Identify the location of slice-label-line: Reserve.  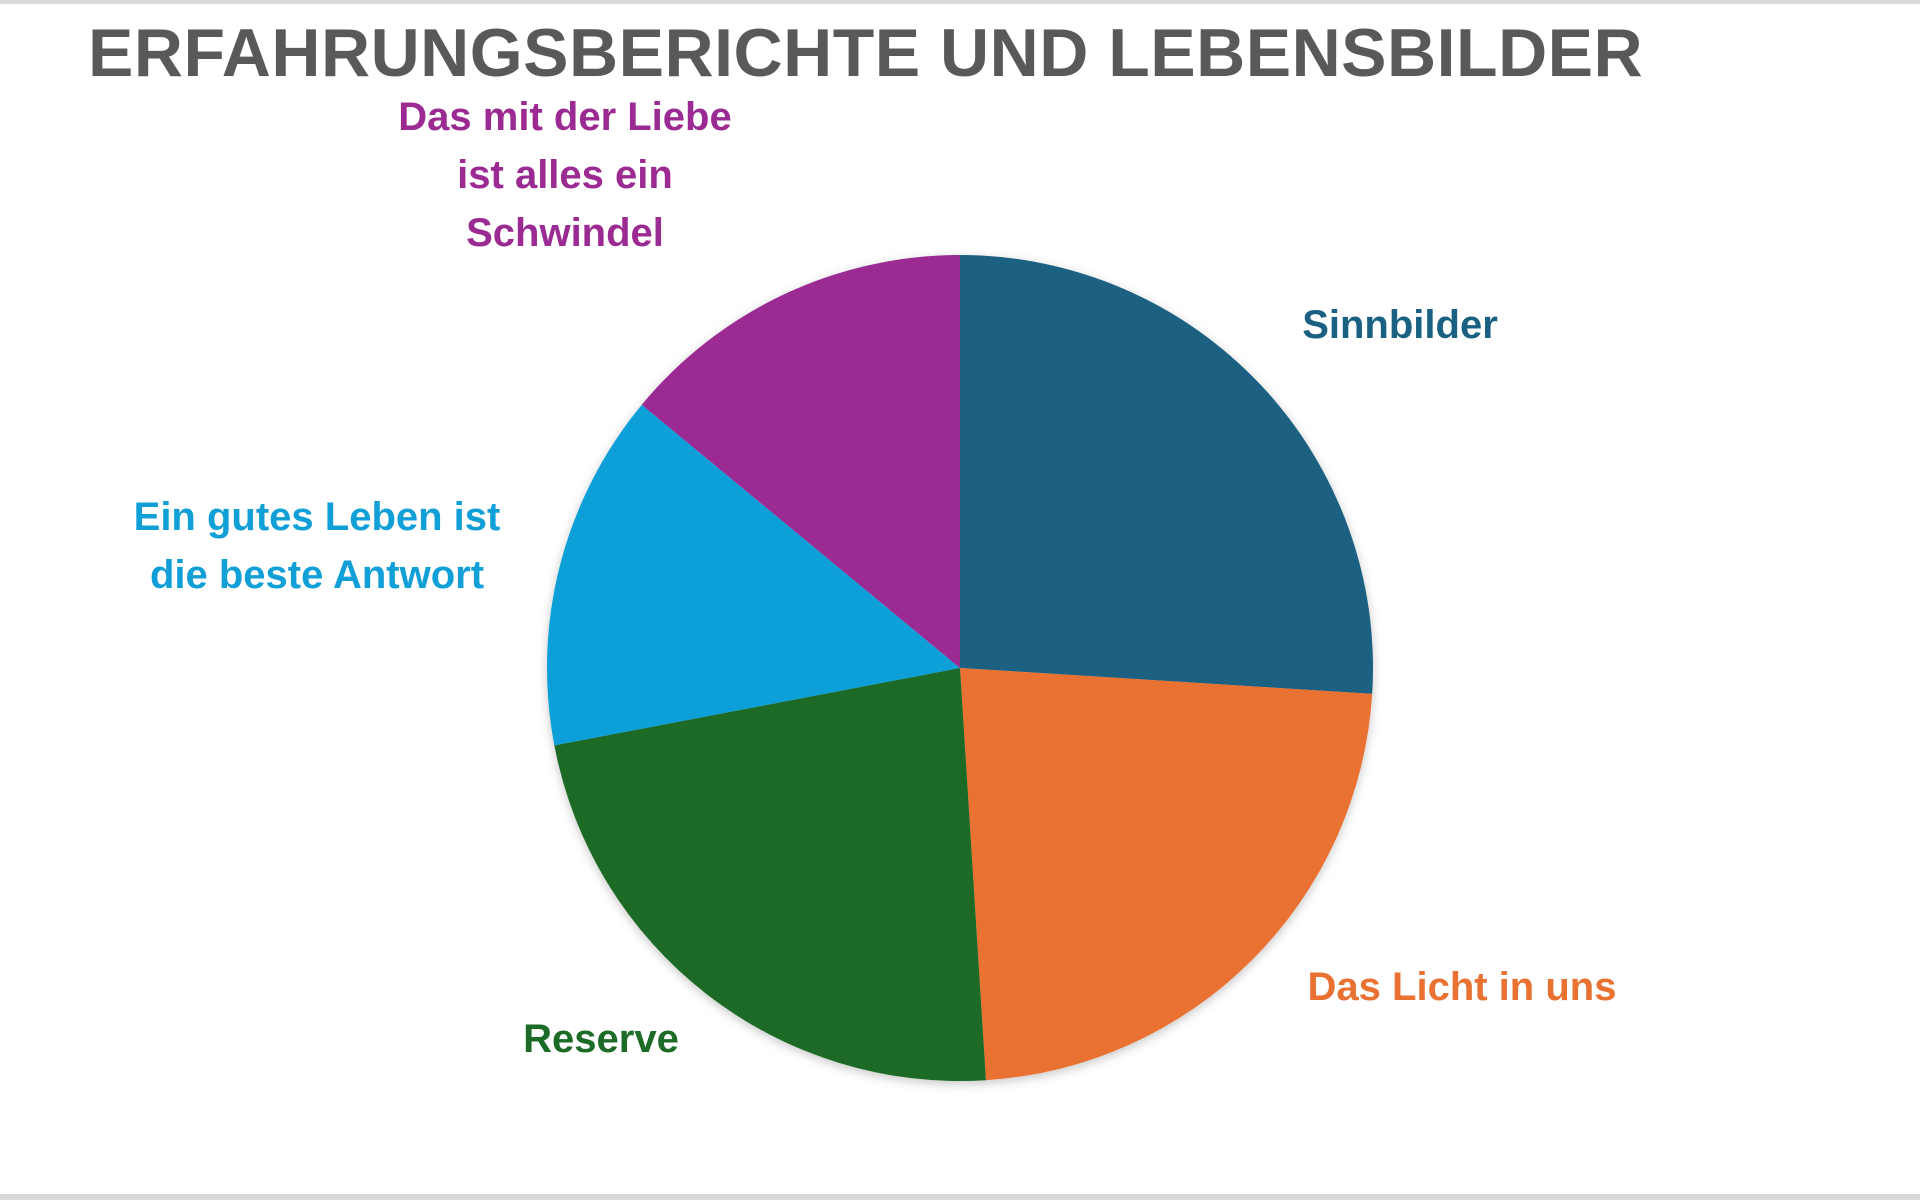
(601, 1039).